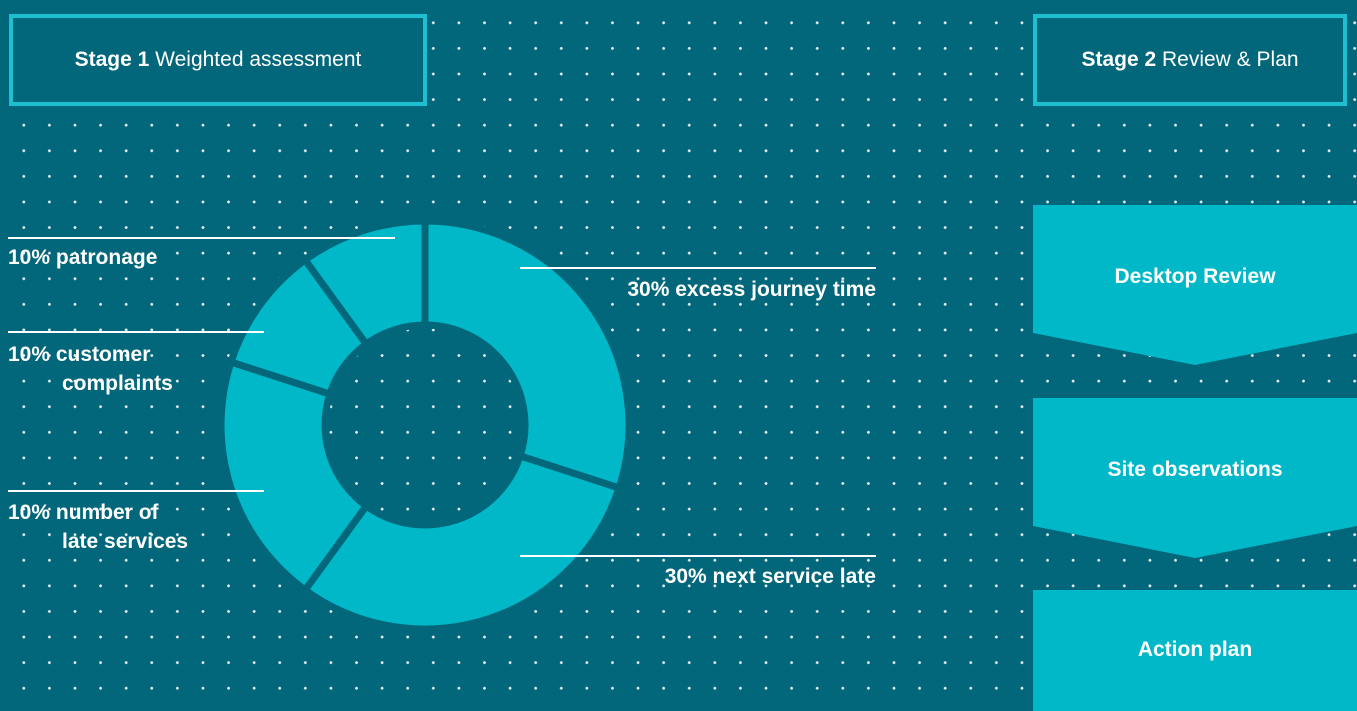  I want to click on label-number-of-late-services: 10% number of late services, so click(98, 527).